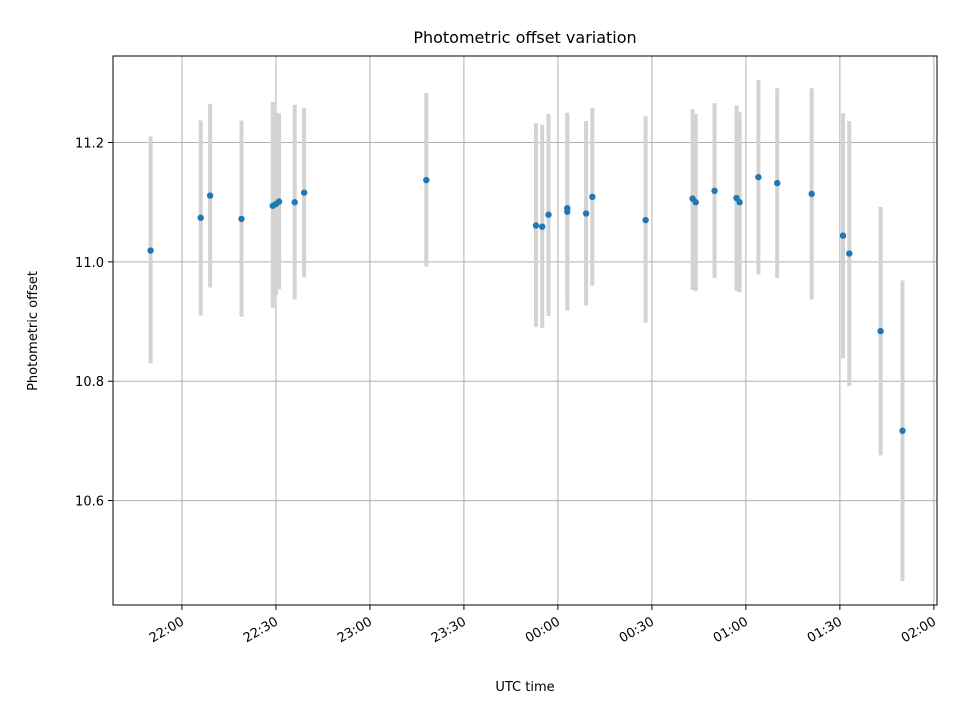  I want to click on y-axis-ticks: 10.6 10.8 11.0 11.2, so click(94, 323).